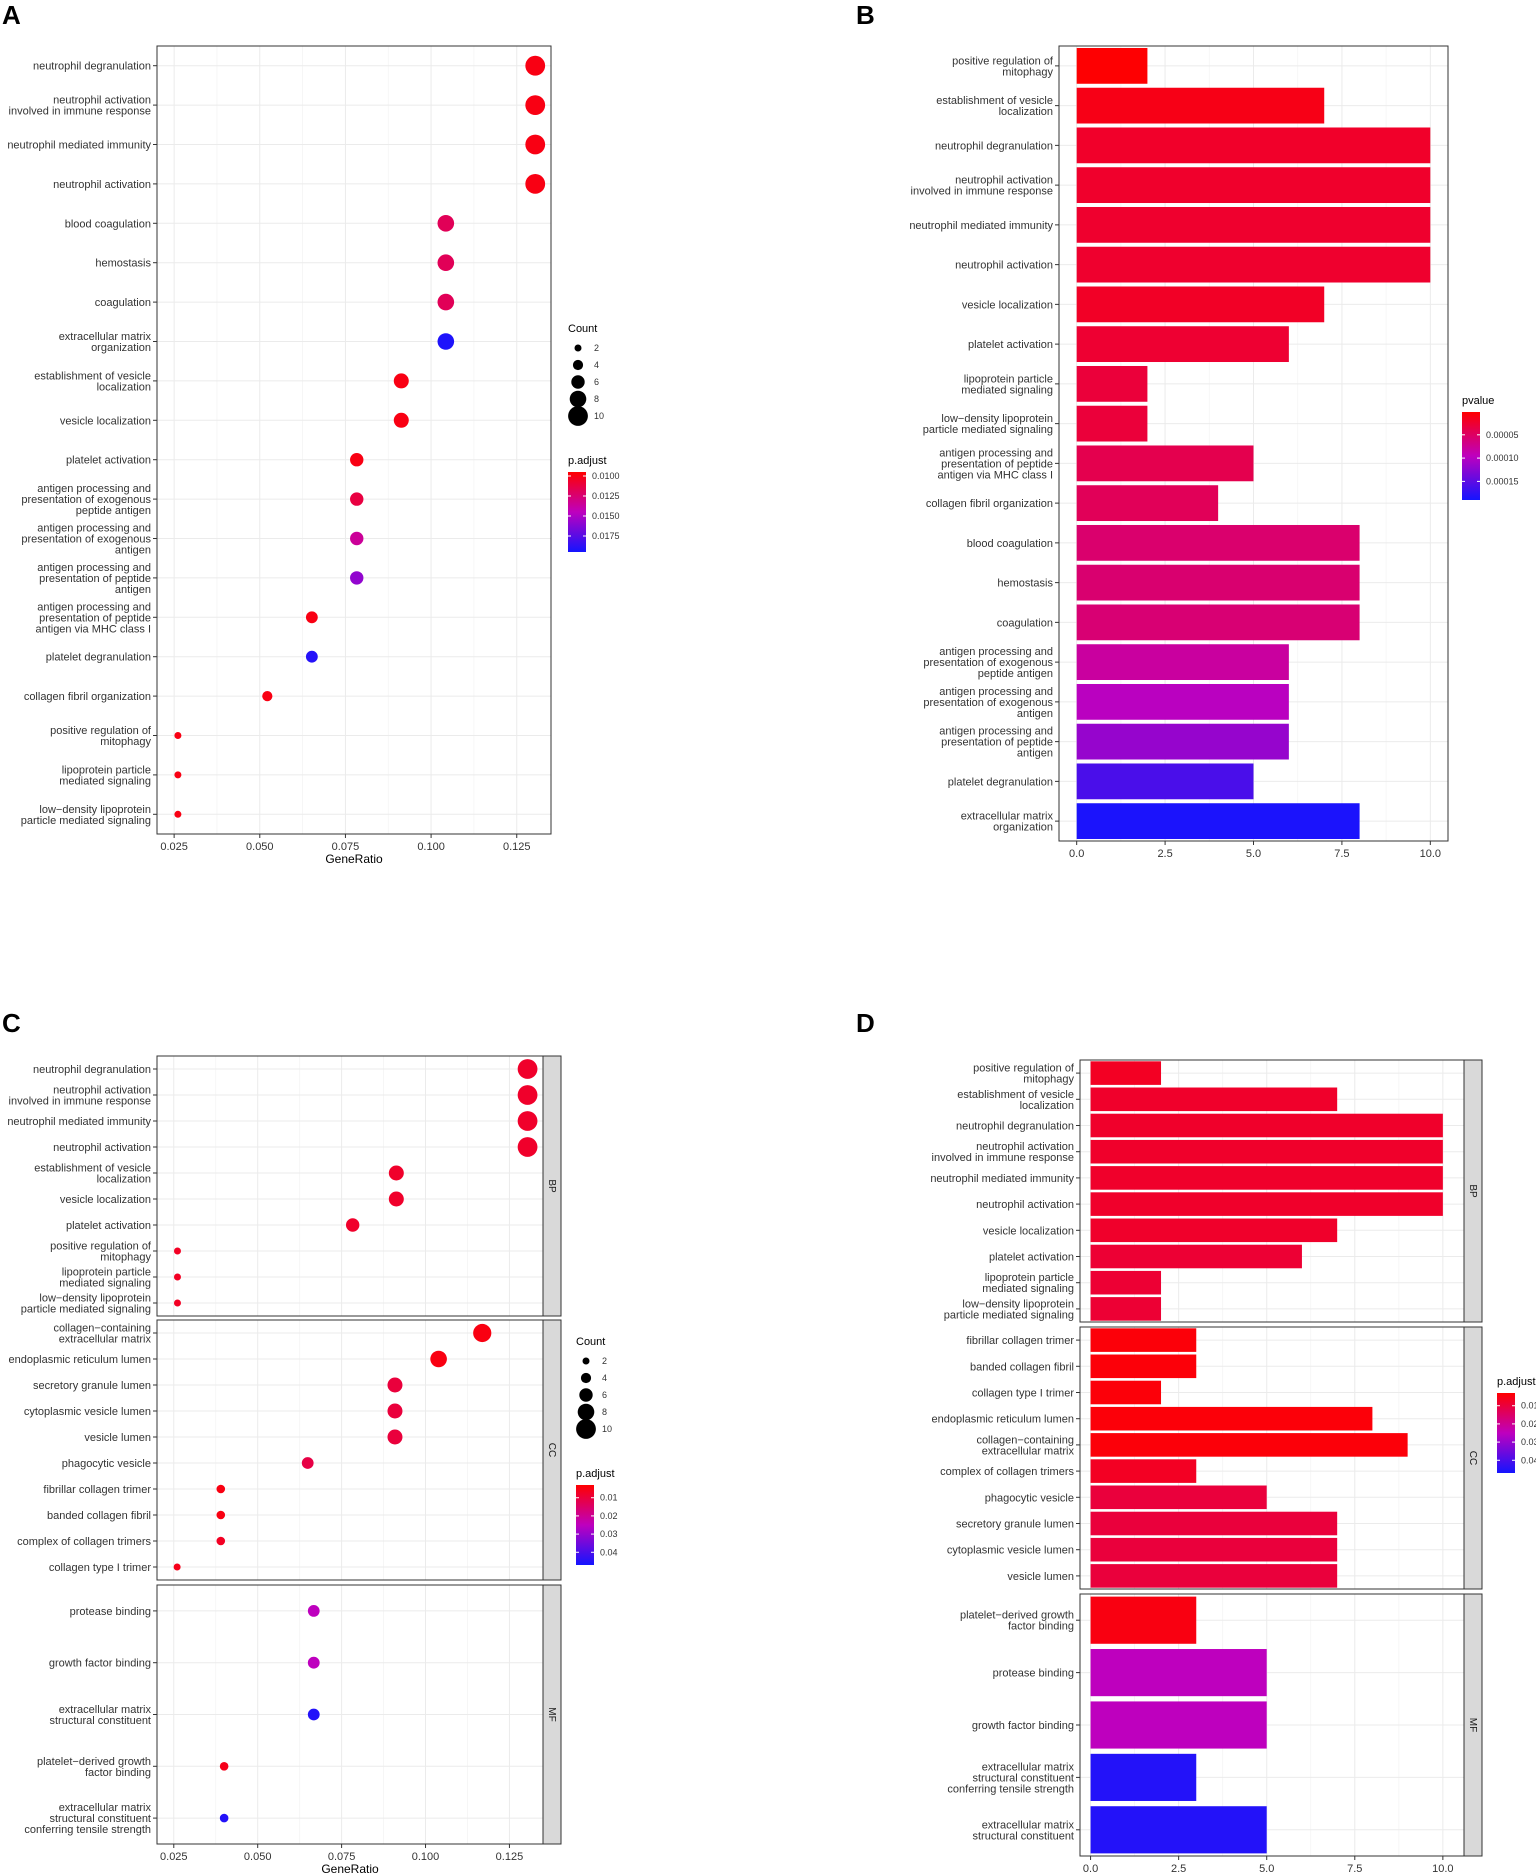 The image size is (1536, 1874). What do you see at coordinates (1007, 1472) in the screenshot?
I see `panel-d-cc-category-label-line: complex of collagen trimers` at bounding box center [1007, 1472].